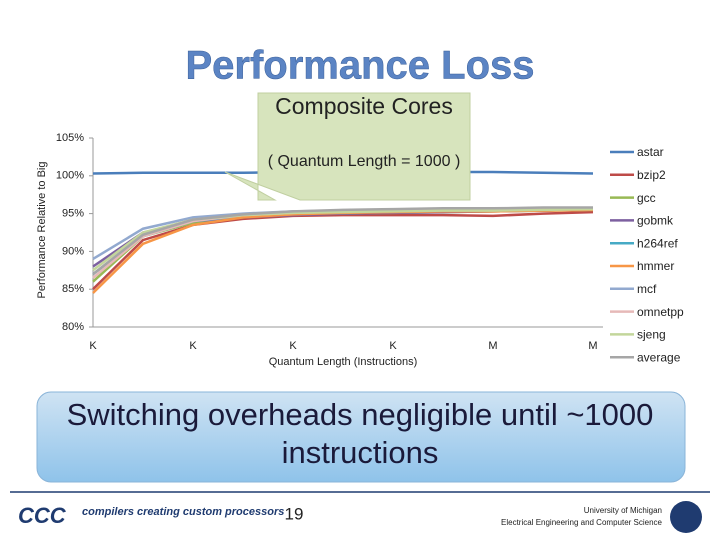 This screenshot has width=720, height=540. I want to click on legend-label: hmmer, so click(655, 266).